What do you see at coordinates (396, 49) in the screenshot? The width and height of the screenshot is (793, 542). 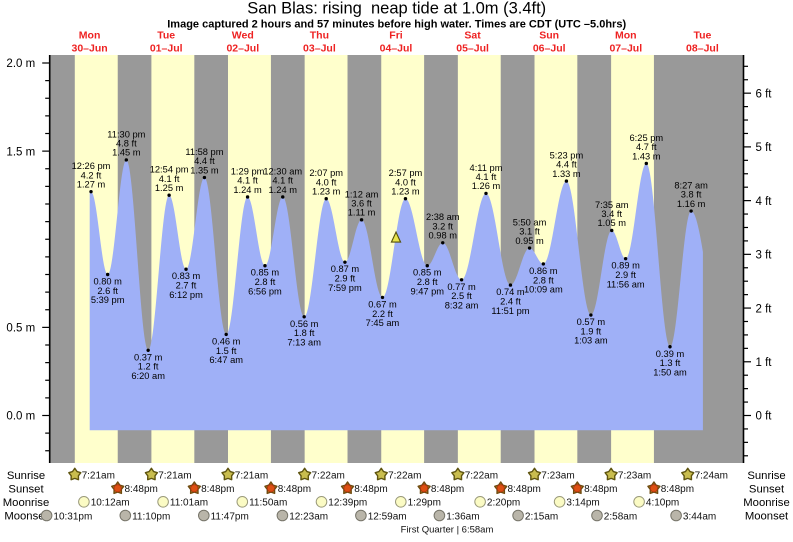 I see `svg-text: 04–Jul` at bounding box center [396, 49].